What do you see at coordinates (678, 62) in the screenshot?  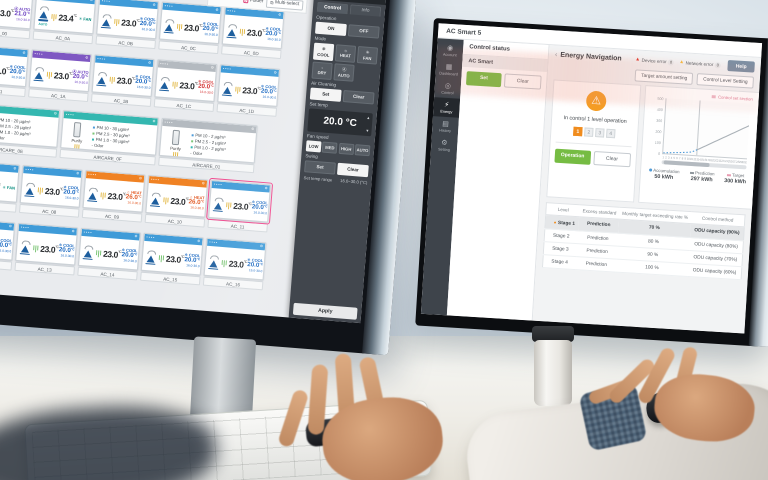 I see `error-alerts: ▲ Device error 0 ▲ Network error 0` at bounding box center [678, 62].